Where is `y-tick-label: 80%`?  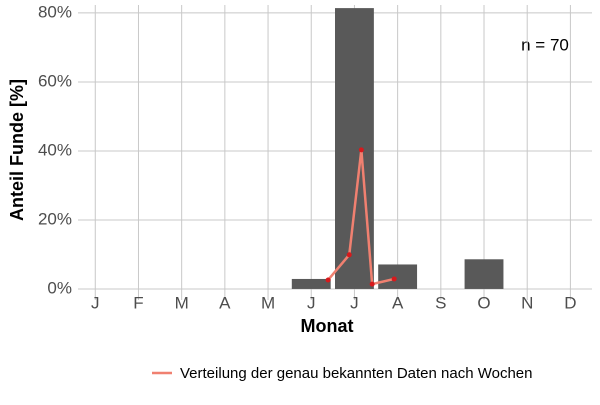
y-tick-label: 80% is located at coordinates (55, 11).